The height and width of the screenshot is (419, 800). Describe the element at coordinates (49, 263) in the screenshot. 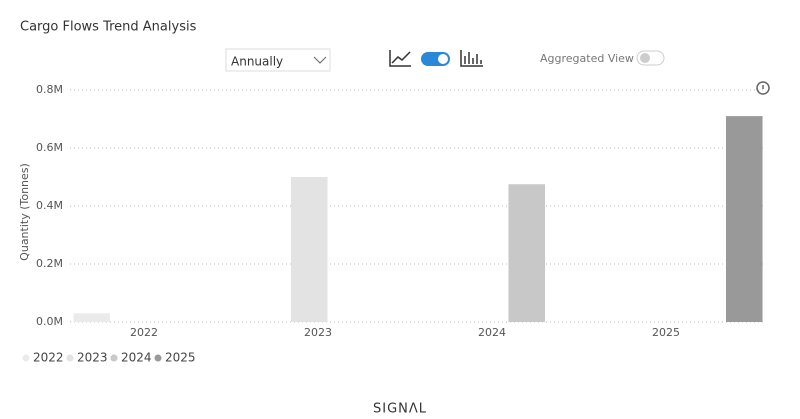

I see `y-tick-label: 0.2M` at that location.